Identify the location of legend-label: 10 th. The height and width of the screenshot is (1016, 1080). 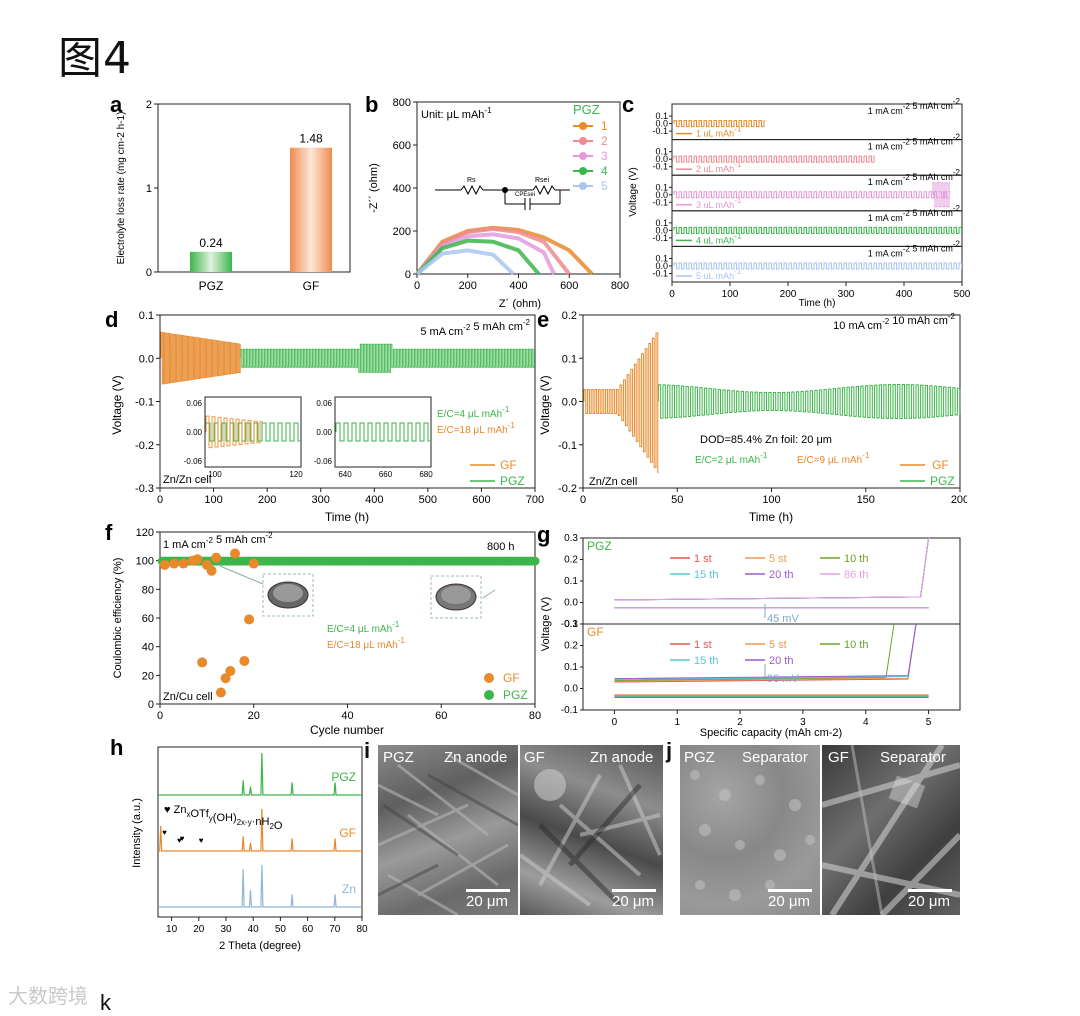
(856, 645).